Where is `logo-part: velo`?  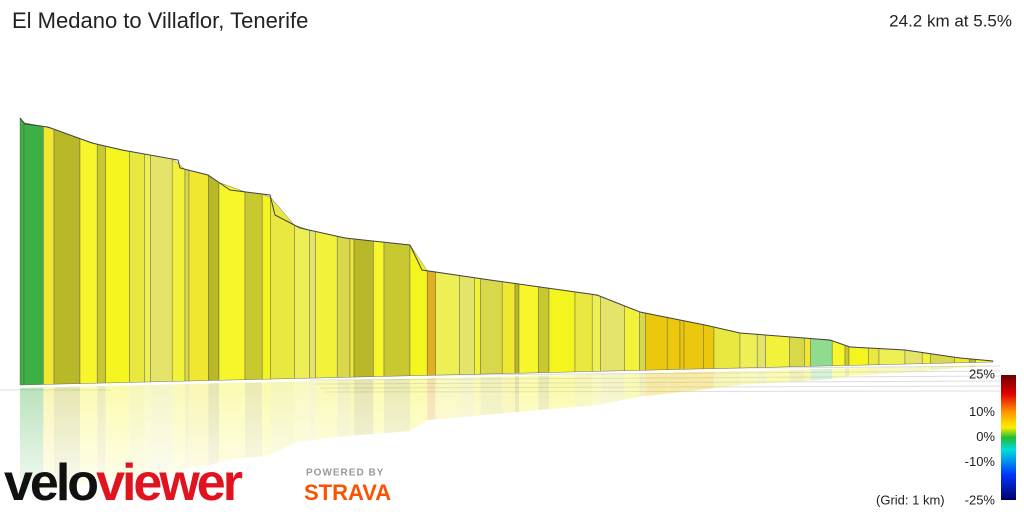 logo-part: velo is located at coordinates (50, 483).